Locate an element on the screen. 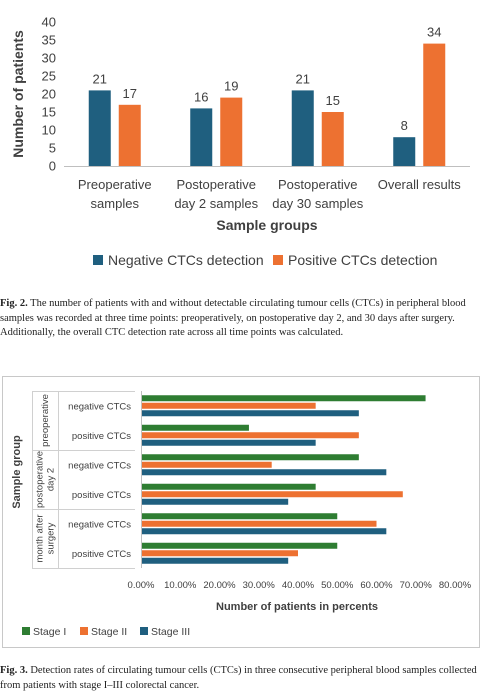 The image size is (484, 698). x-tick-label: 60.00% is located at coordinates (376, 585).